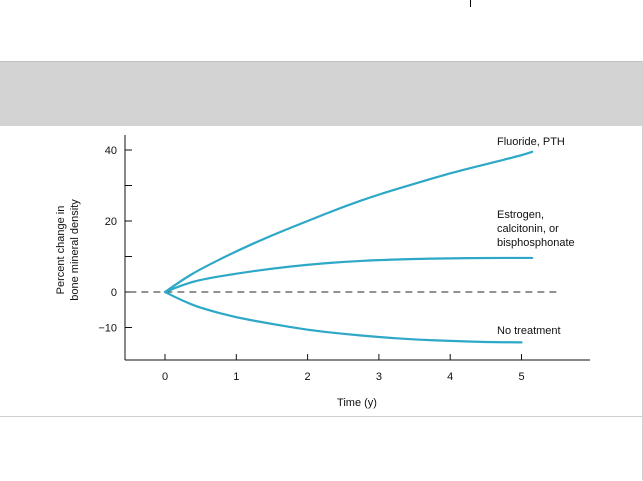 This screenshot has height=481, width=643. What do you see at coordinates (450, 377) in the screenshot?
I see `x-tick-label: 4` at bounding box center [450, 377].